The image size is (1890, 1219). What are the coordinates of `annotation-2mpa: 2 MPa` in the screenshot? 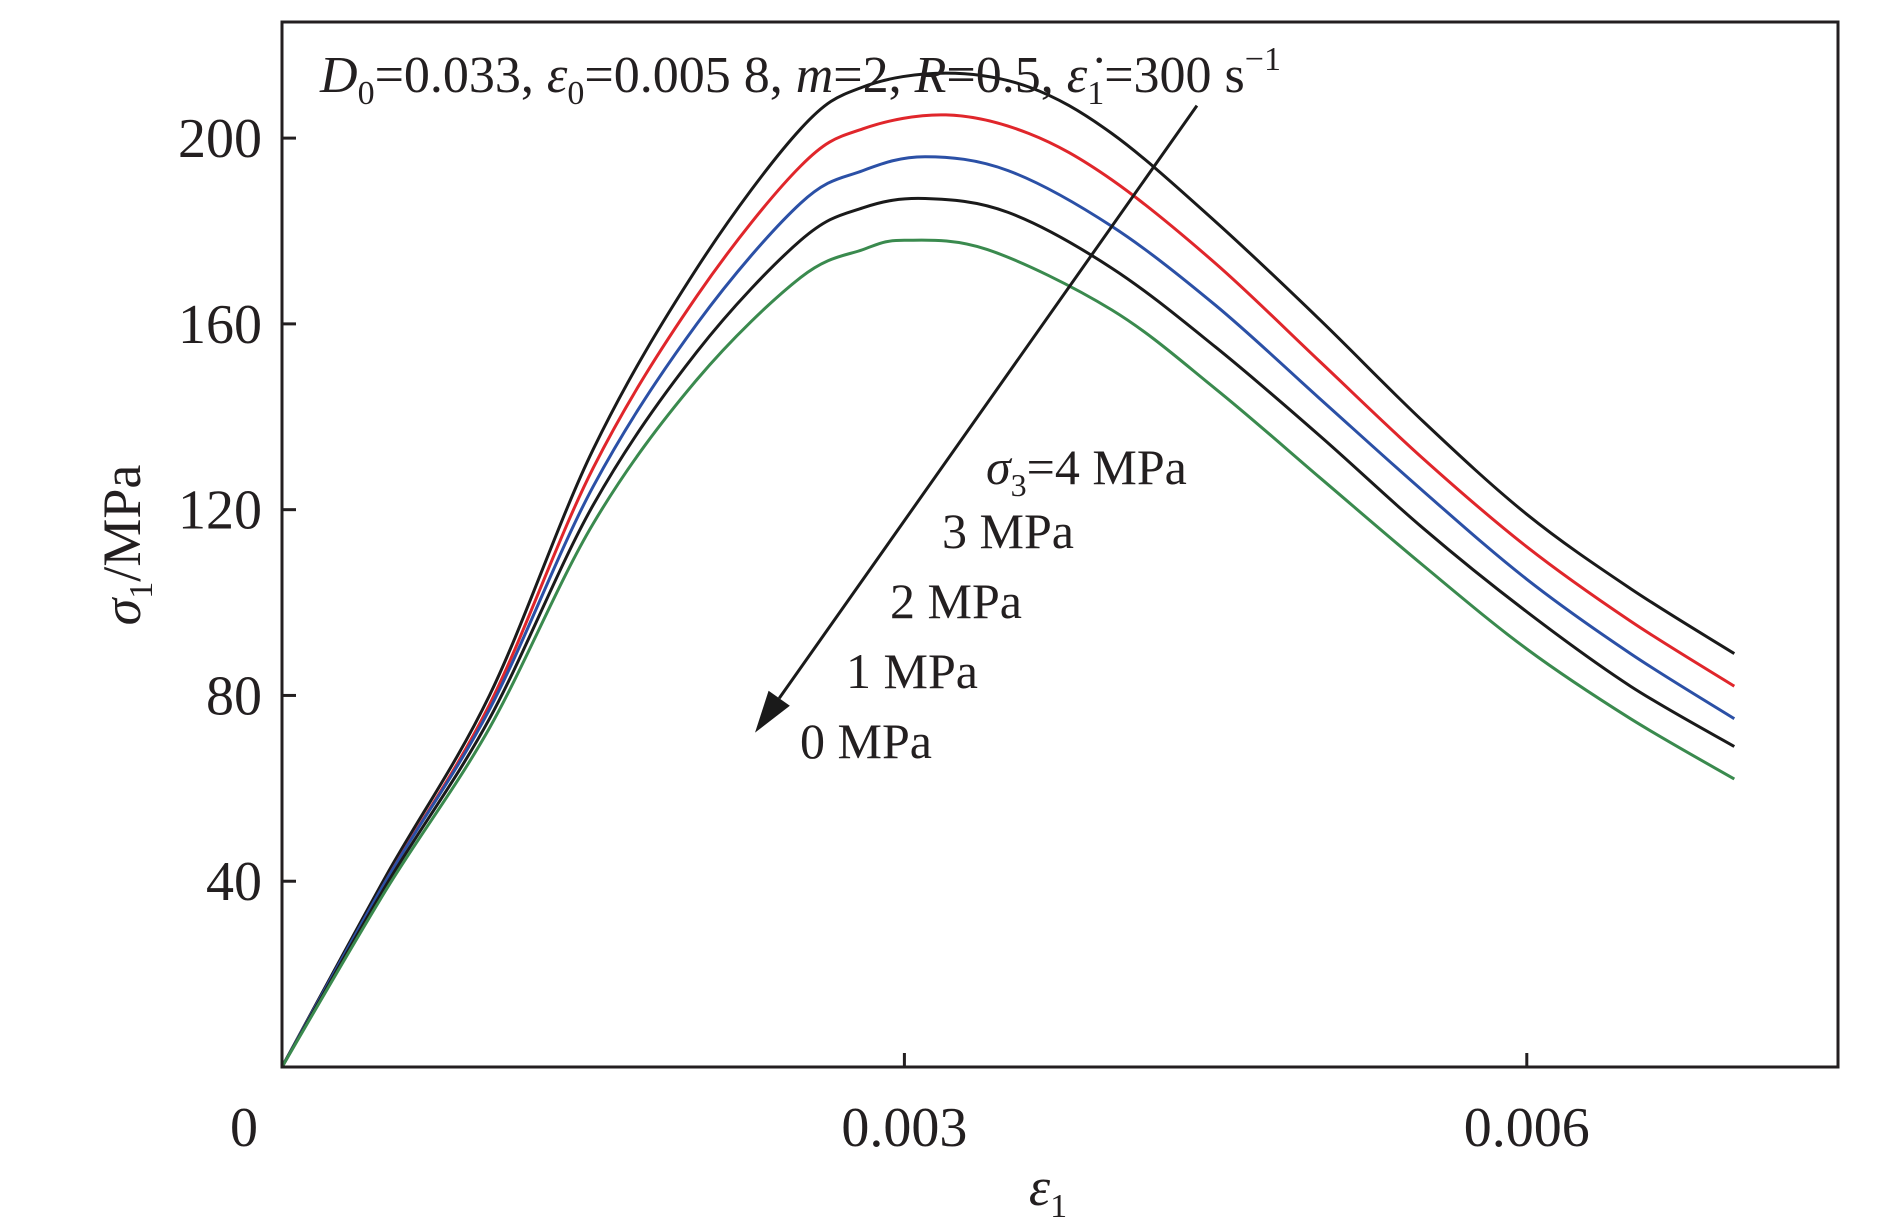 It's located at (956, 601).